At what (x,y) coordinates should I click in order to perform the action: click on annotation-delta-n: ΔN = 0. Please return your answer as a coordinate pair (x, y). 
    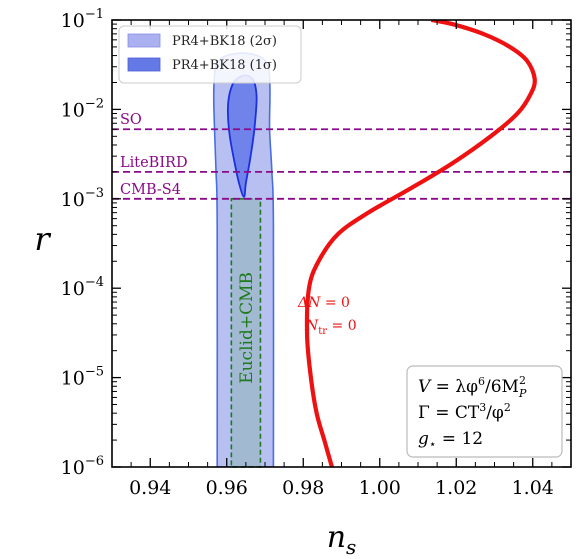
    Looking at the image, I should click on (323, 303).